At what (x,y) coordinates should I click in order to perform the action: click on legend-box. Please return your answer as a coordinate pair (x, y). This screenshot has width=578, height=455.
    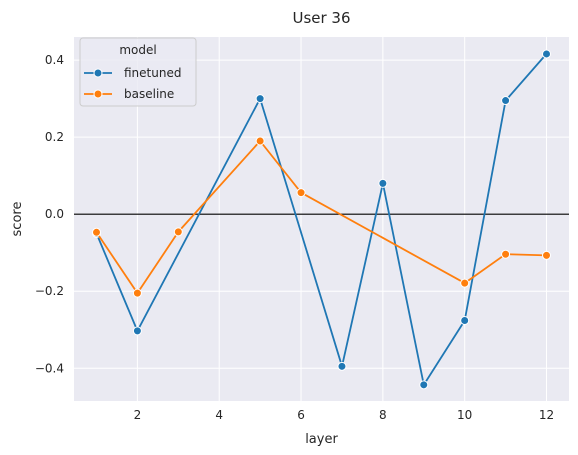
    Looking at the image, I should click on (138, 72).